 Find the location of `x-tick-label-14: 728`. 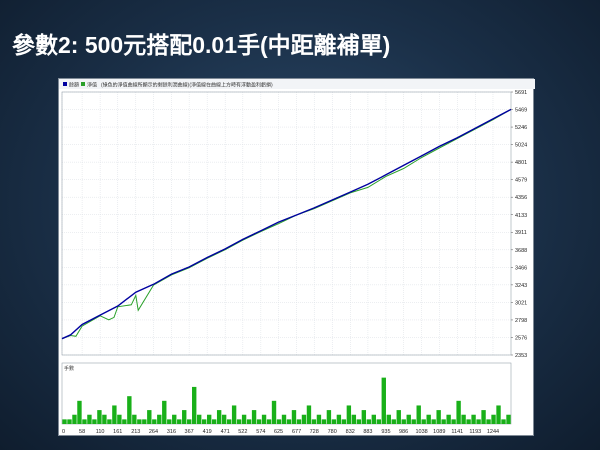

x-tick-label-14: 728 is located at coordinates (314, 432).